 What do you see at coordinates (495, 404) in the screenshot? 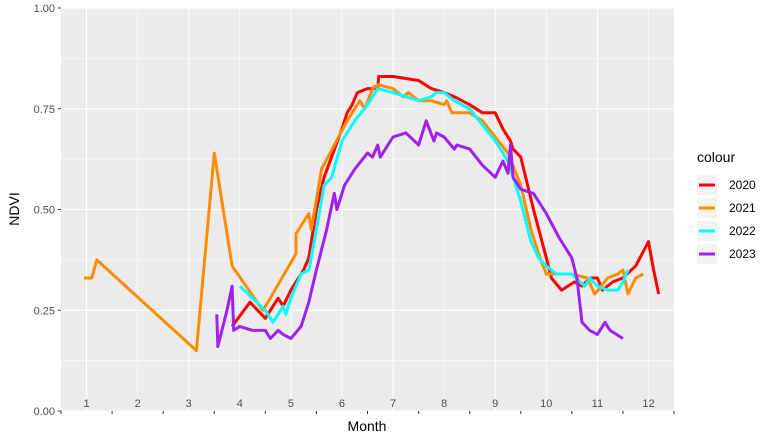
I see `month-label: 9` at bounding box center [495, 404].